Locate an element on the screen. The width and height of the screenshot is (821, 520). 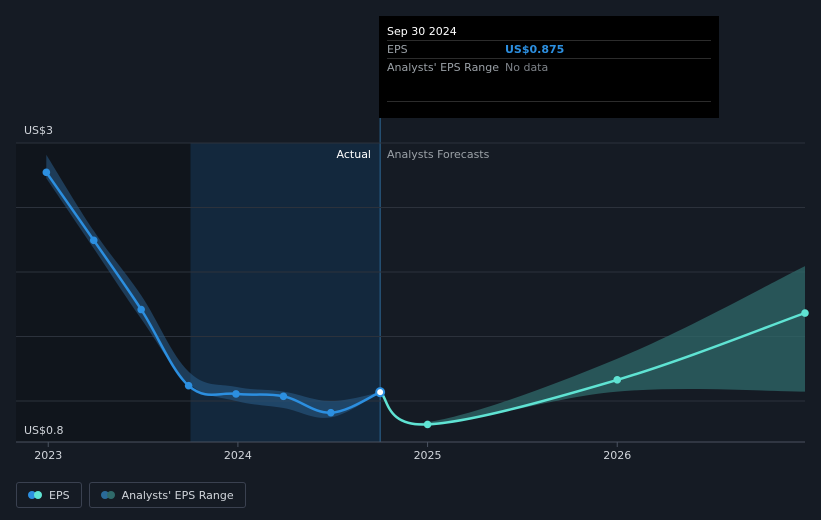
x-tick-label: 2024 is located at coordinates (238, 455).